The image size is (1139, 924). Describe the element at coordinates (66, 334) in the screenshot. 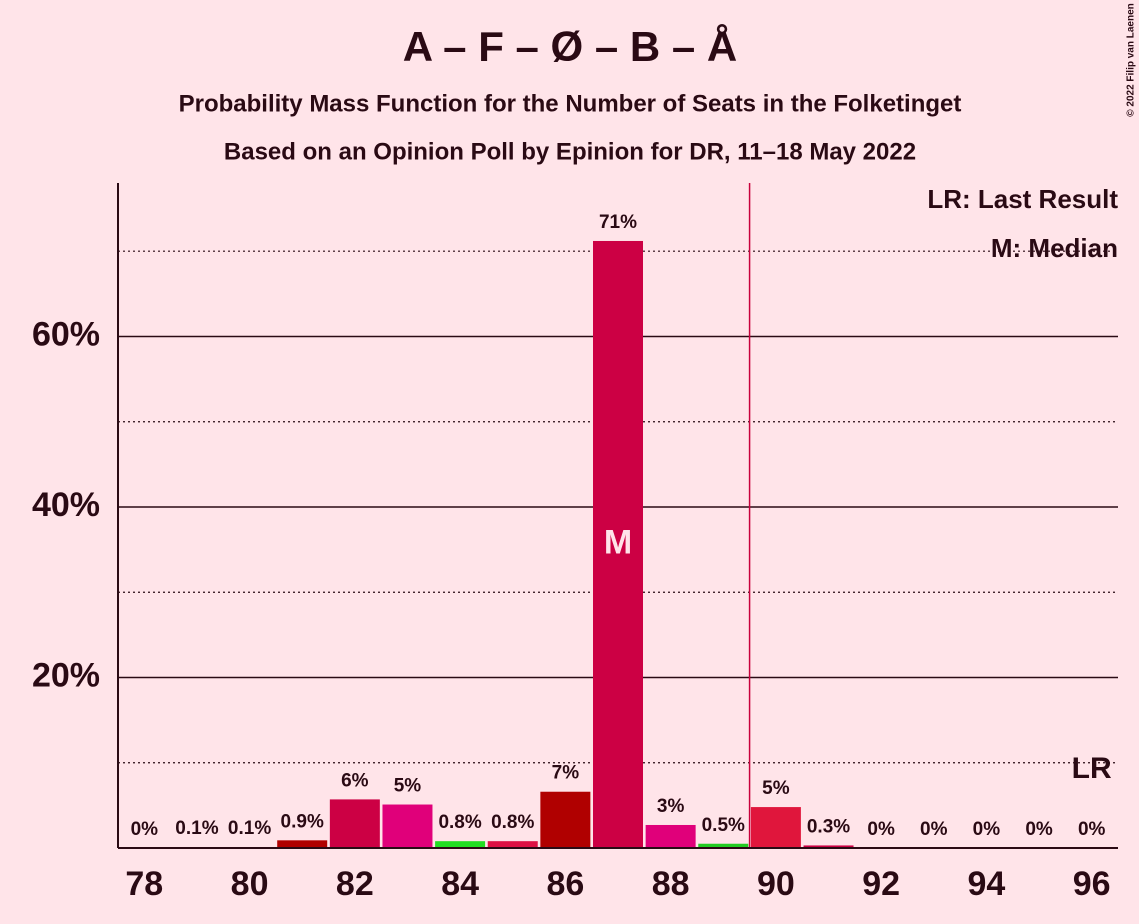

I see `y-tick-label: 60%` at that location.